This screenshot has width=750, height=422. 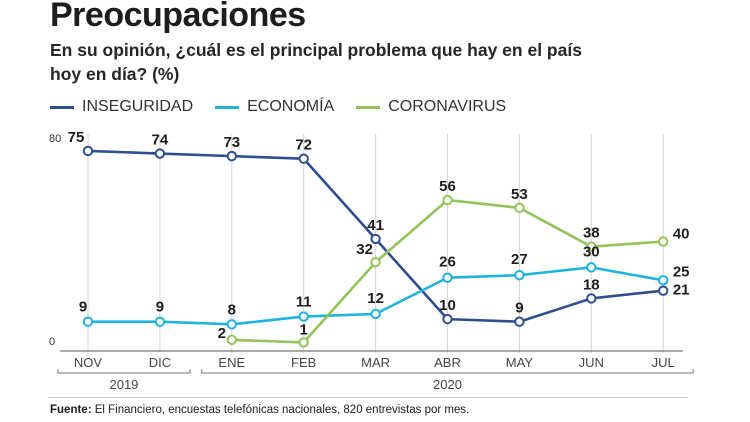 I want to click on data-label-inseguridad: 72, so click(x=303, y=145).